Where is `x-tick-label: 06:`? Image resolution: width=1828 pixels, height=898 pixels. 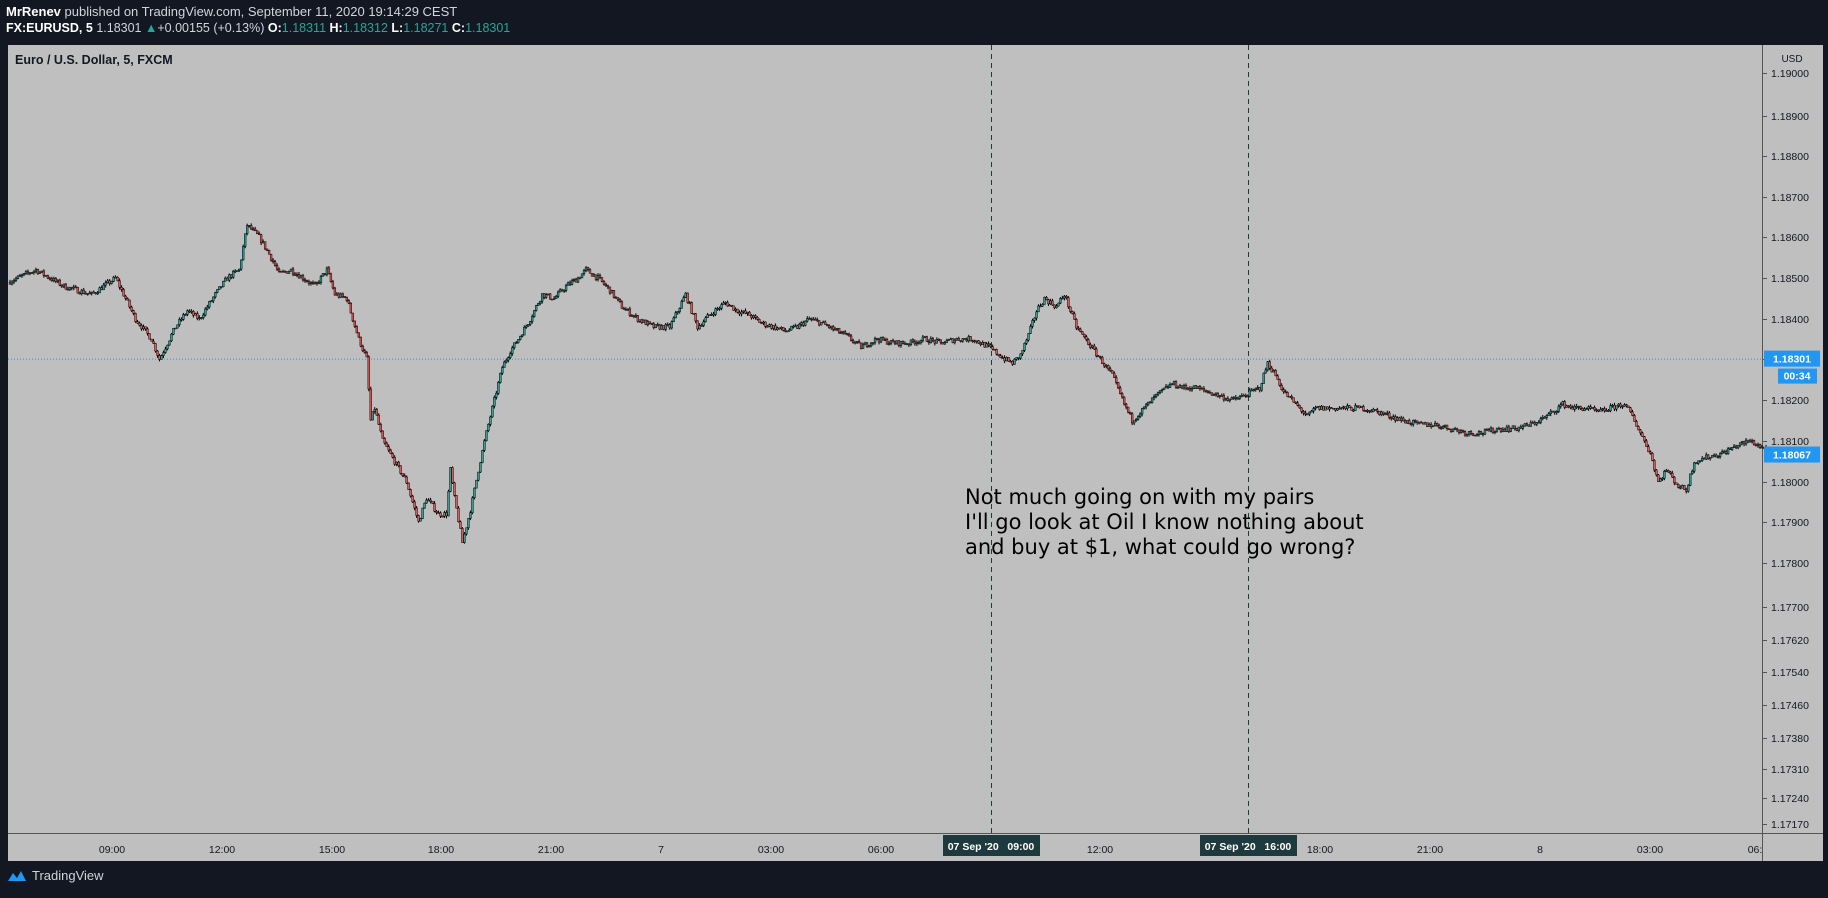 x-tick-label: 06: is located at coordinates (1755, 850).